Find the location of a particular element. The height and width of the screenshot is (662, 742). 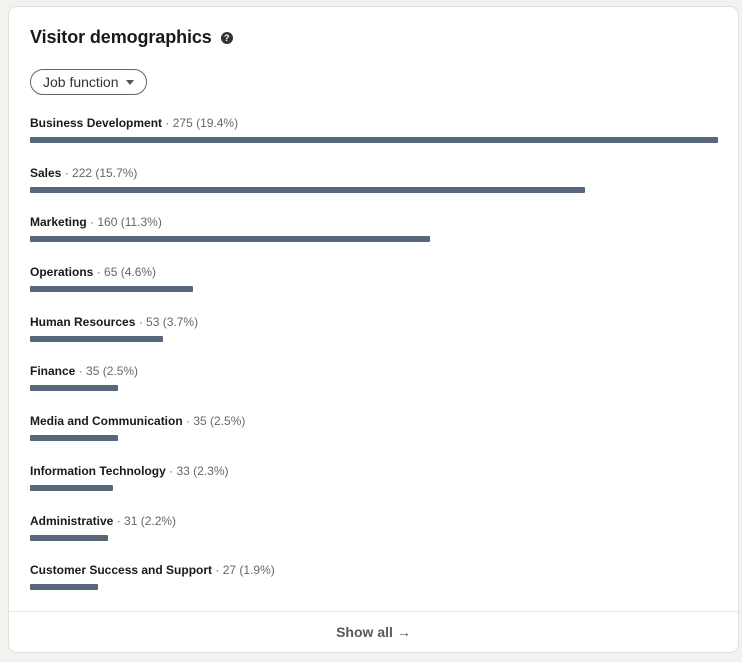

category-count: 53 (3.7%) is located at coordinates (172, 321).